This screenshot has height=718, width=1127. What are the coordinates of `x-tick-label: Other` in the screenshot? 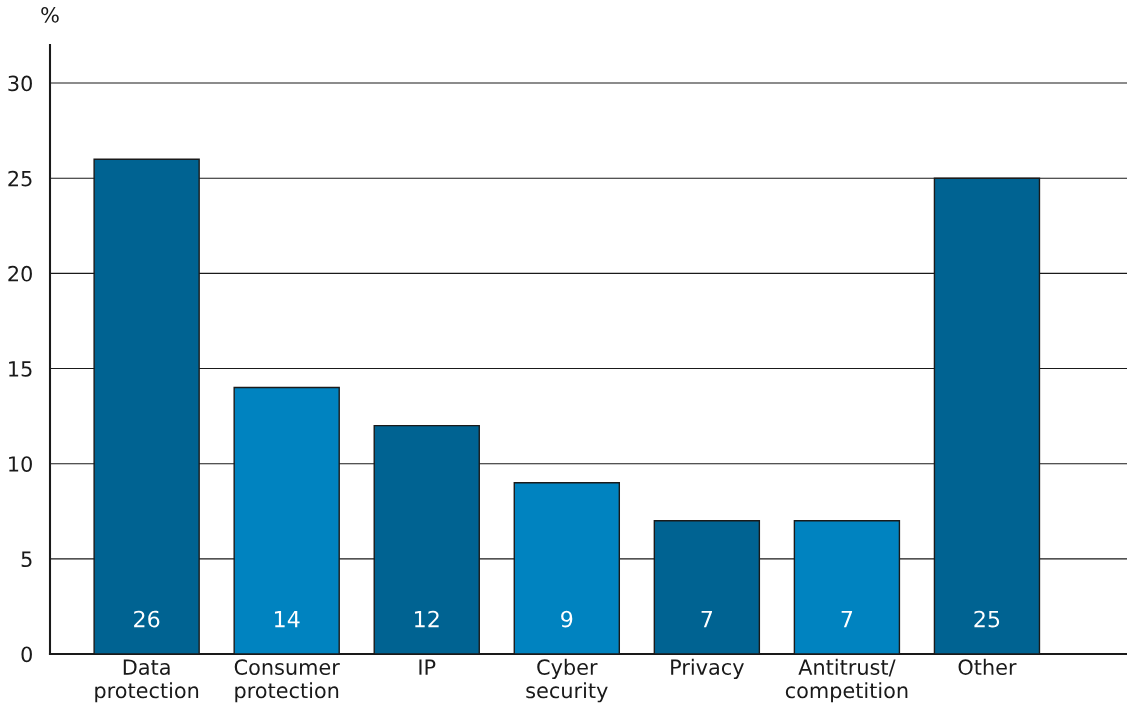 It's located at (987, 666).